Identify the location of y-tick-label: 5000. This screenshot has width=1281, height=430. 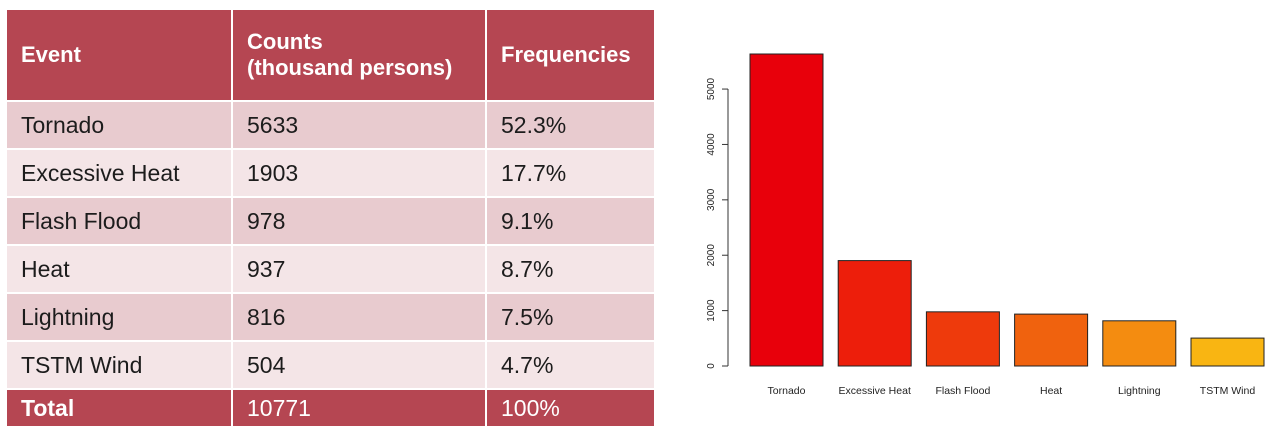
(711, 89).